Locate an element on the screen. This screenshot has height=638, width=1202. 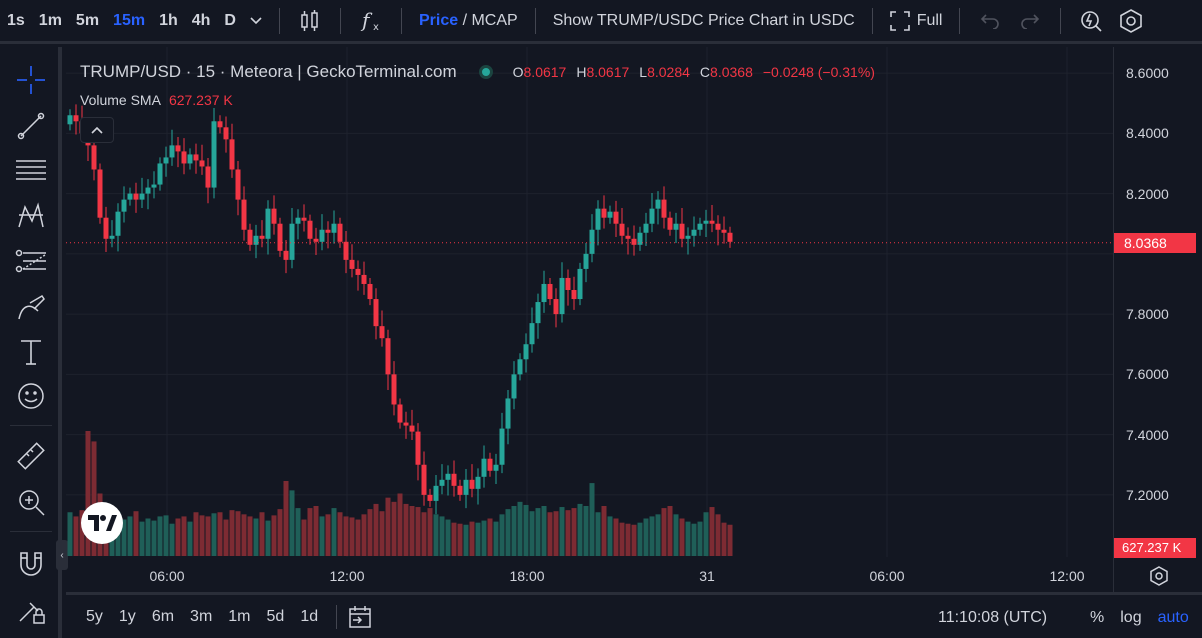
volume-legend-label: Volume SMA is located at coordinates (120, 100).